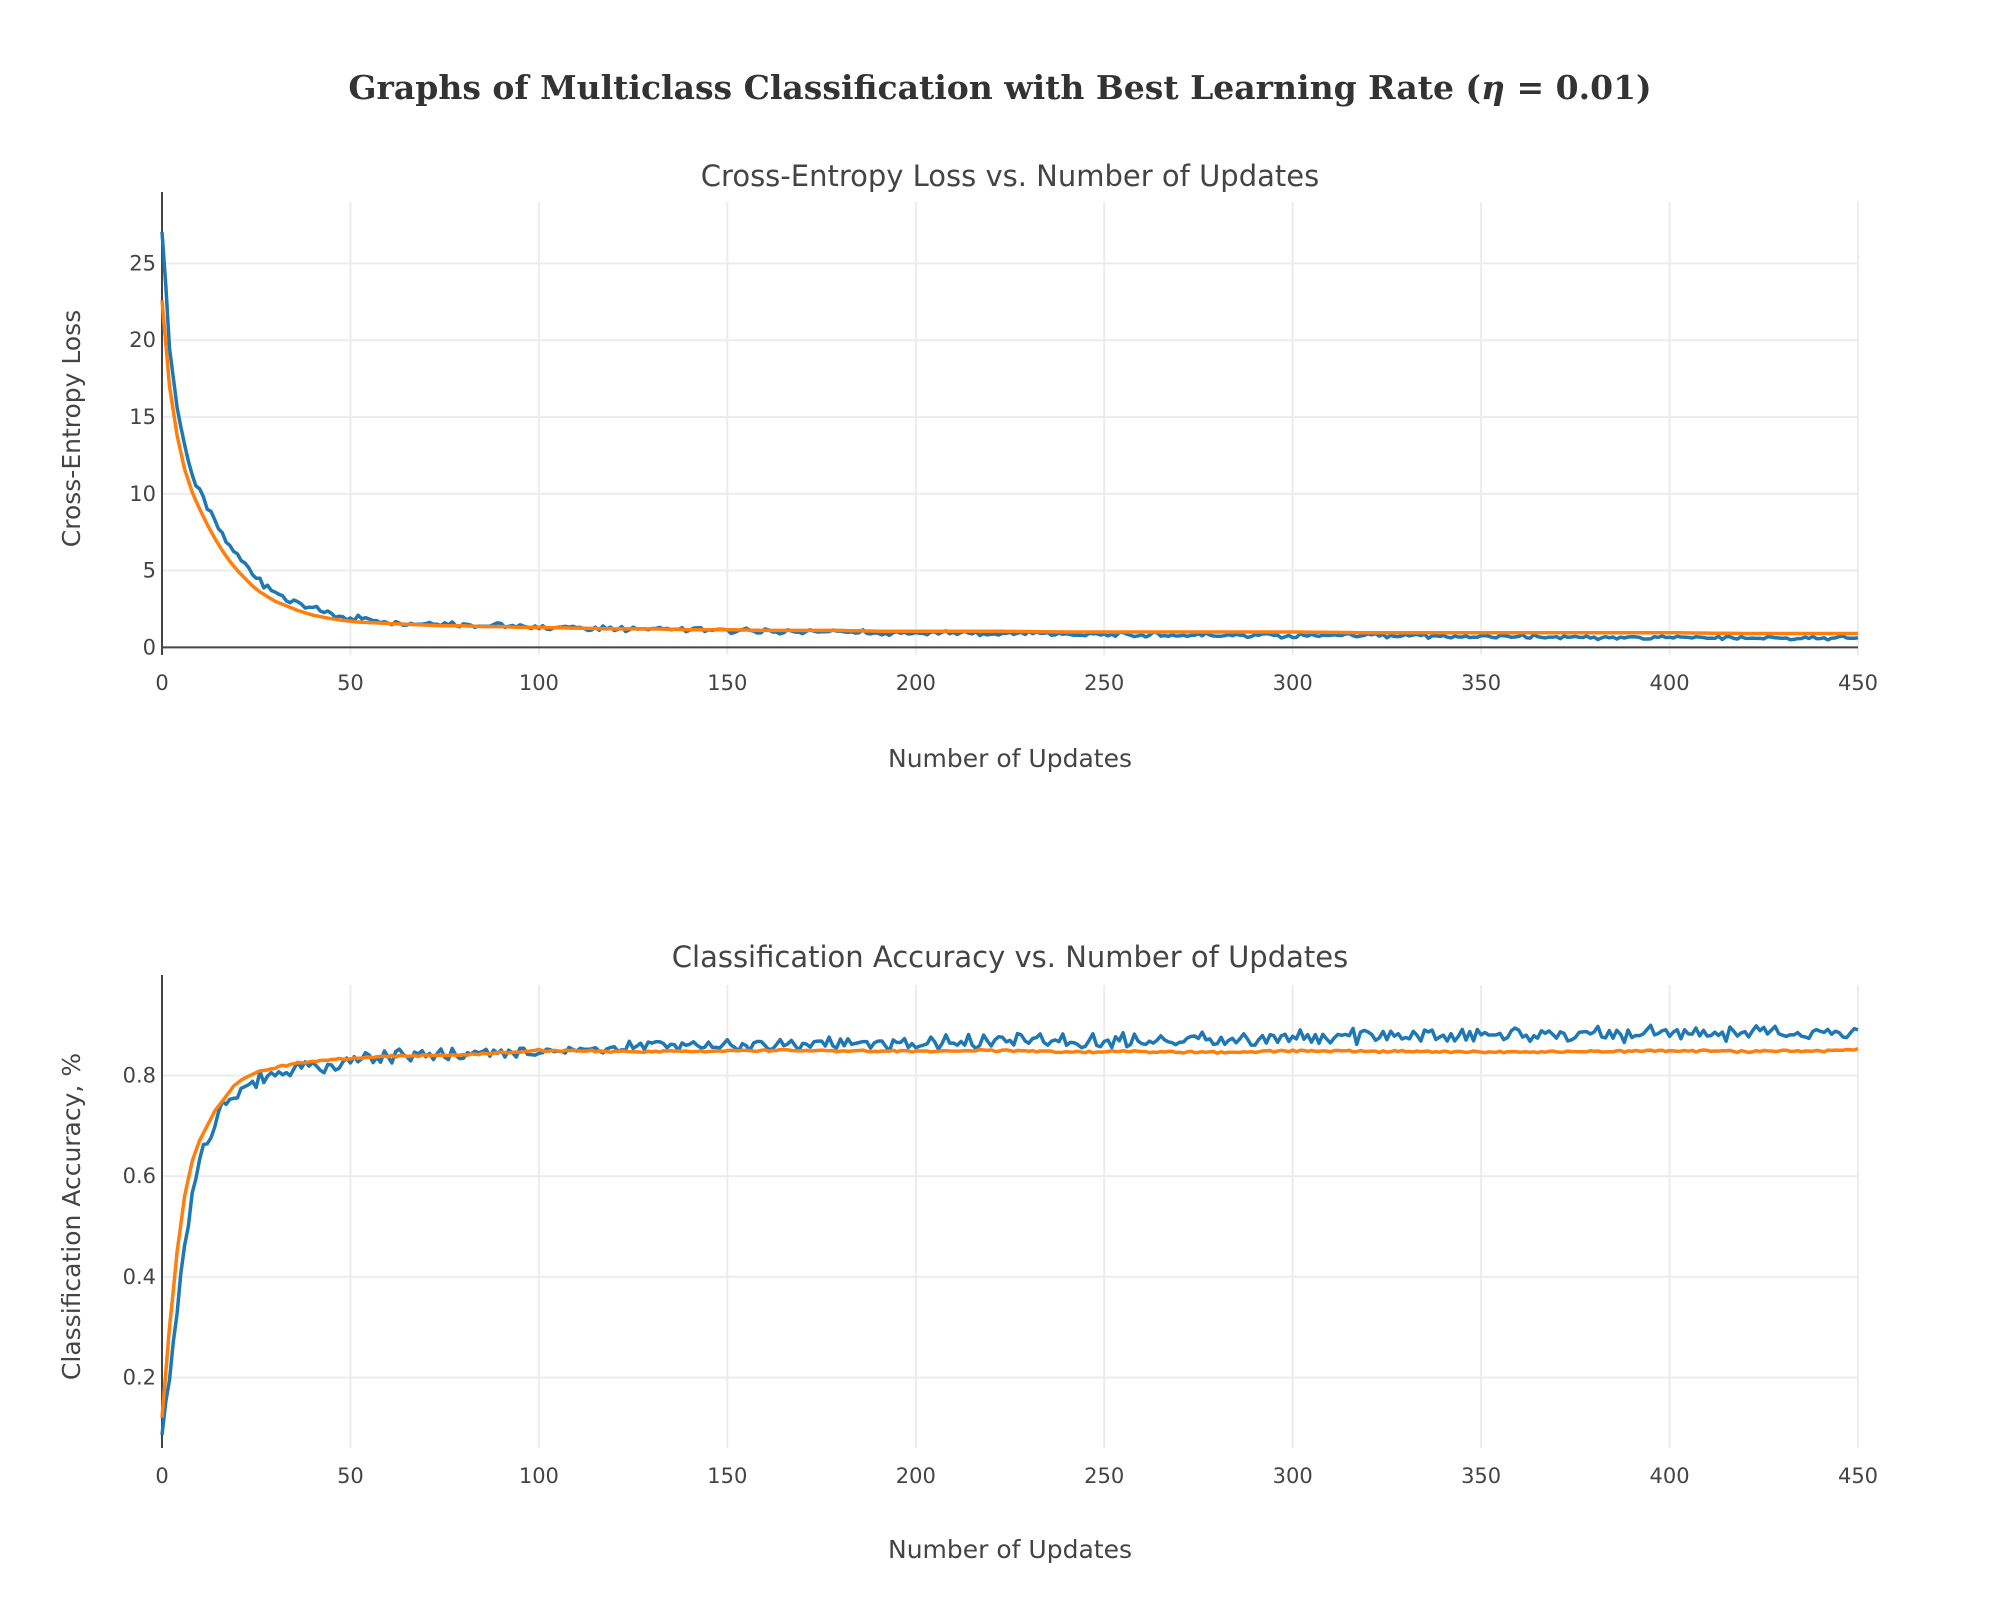 The width and height of the screenshot is (2000, 1600). What do you see at coordinates (139, 1378) in the screenshot?
I see `y-tick-label: 0.2` at bounding box center [139, 1378].